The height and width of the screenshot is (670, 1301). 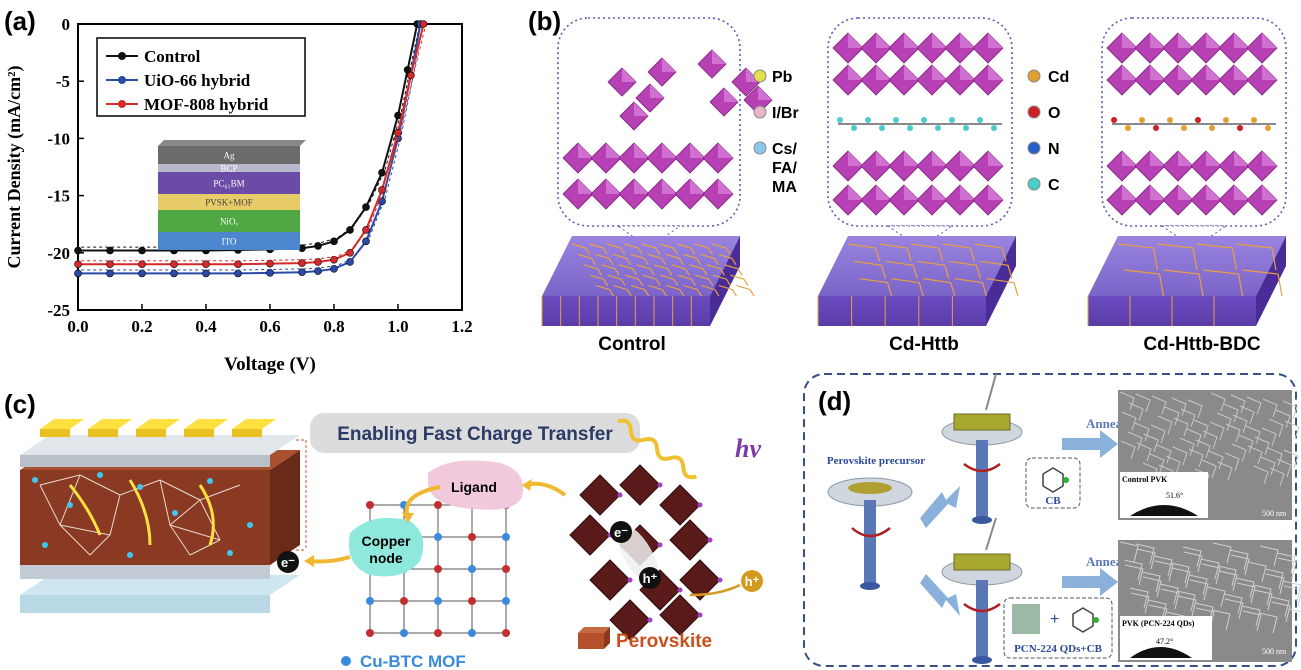 What do you see at coordinates (1158, 623) in the screenshot?
I see `sem-bottom-label: PVK (PCN-224 QDs)` at bounding box center [1158, 623].